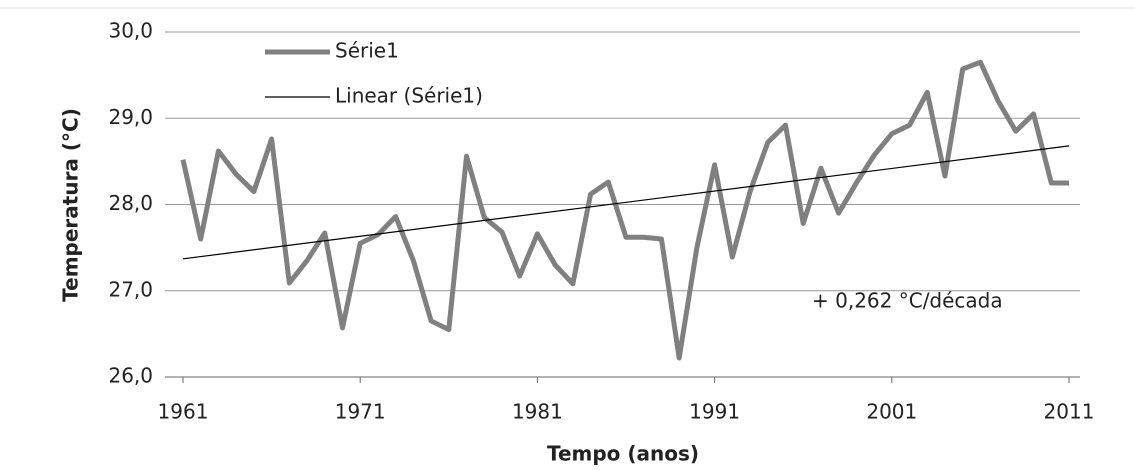 The height and width of the screenshot is (470, 1135). What do you see at coordinates (623, 454) in the screenshot?
I see `x-axis-title: Tempo (anos)` at bounding box center [623, 454].